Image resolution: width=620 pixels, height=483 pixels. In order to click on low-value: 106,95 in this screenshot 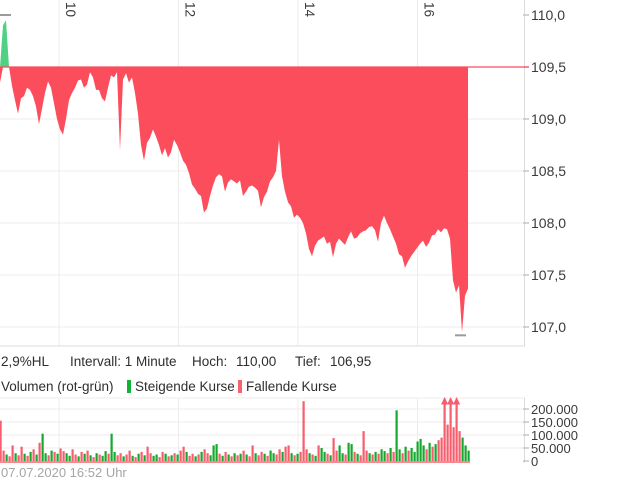, I will do `click(351, 361)`.